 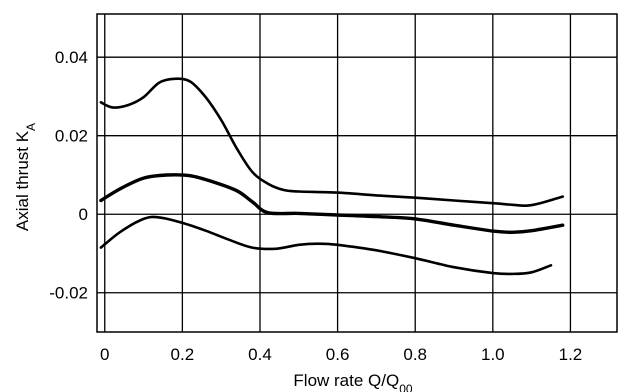 What do you see at coordinates (260, 354) in the screenshot?
I see `x-tick-label: 0.4` at bounding box center [260, 354].